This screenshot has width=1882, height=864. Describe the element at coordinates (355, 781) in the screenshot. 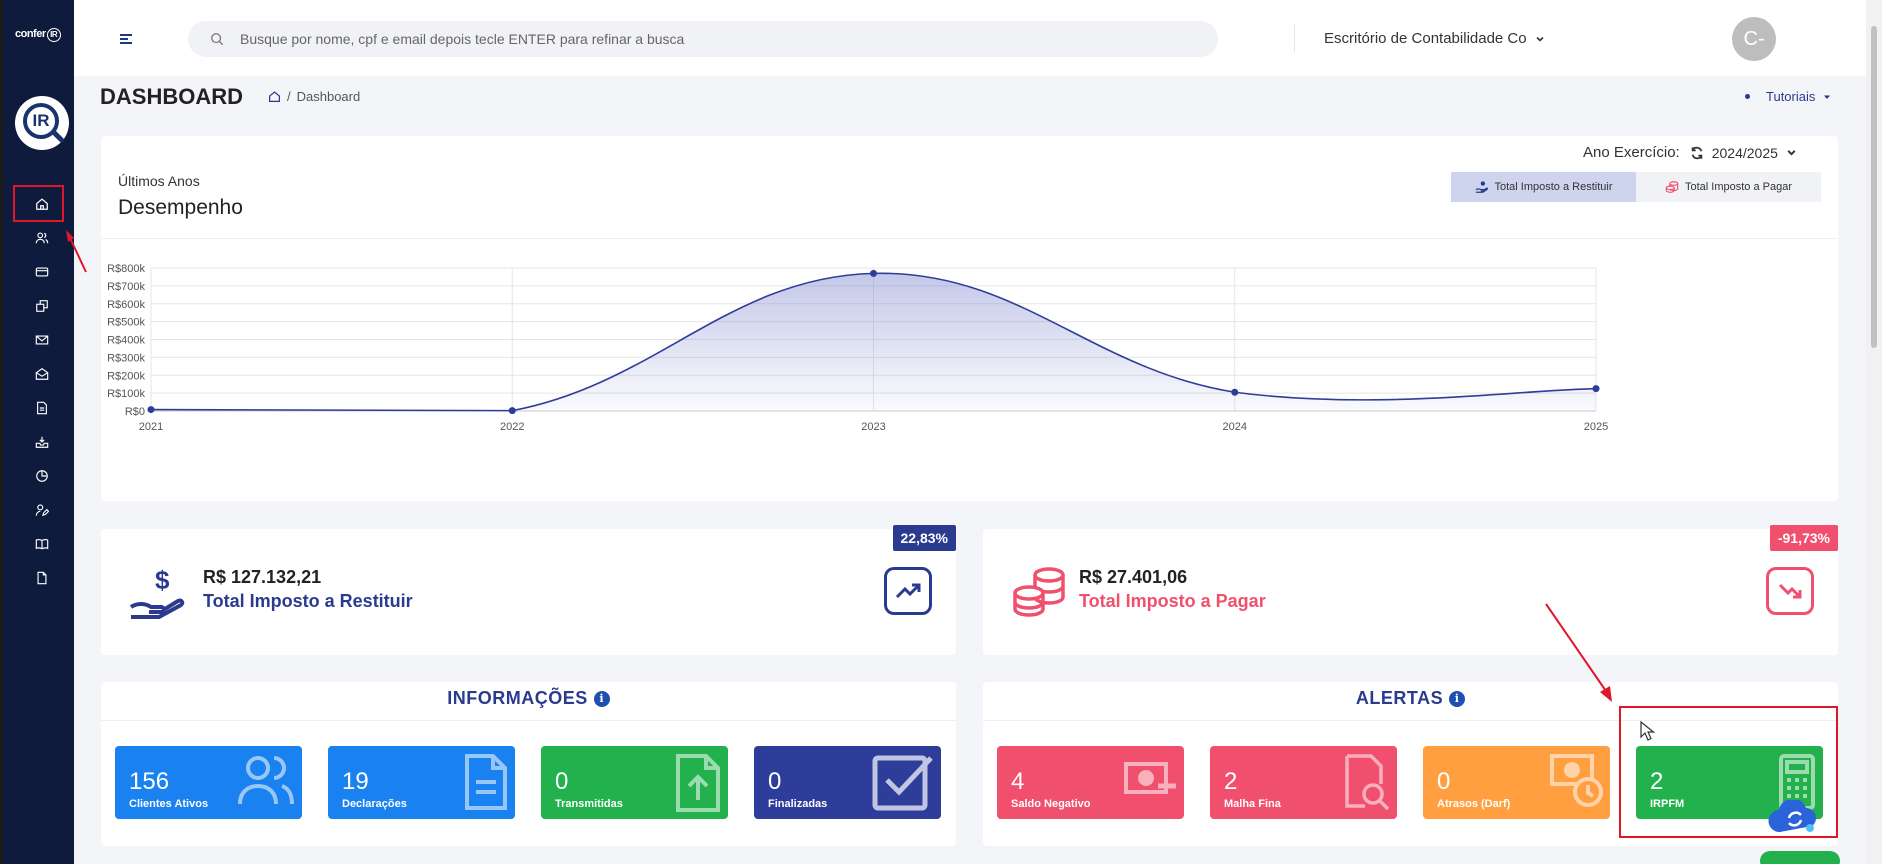

I see `tile-count: 19` at that location.